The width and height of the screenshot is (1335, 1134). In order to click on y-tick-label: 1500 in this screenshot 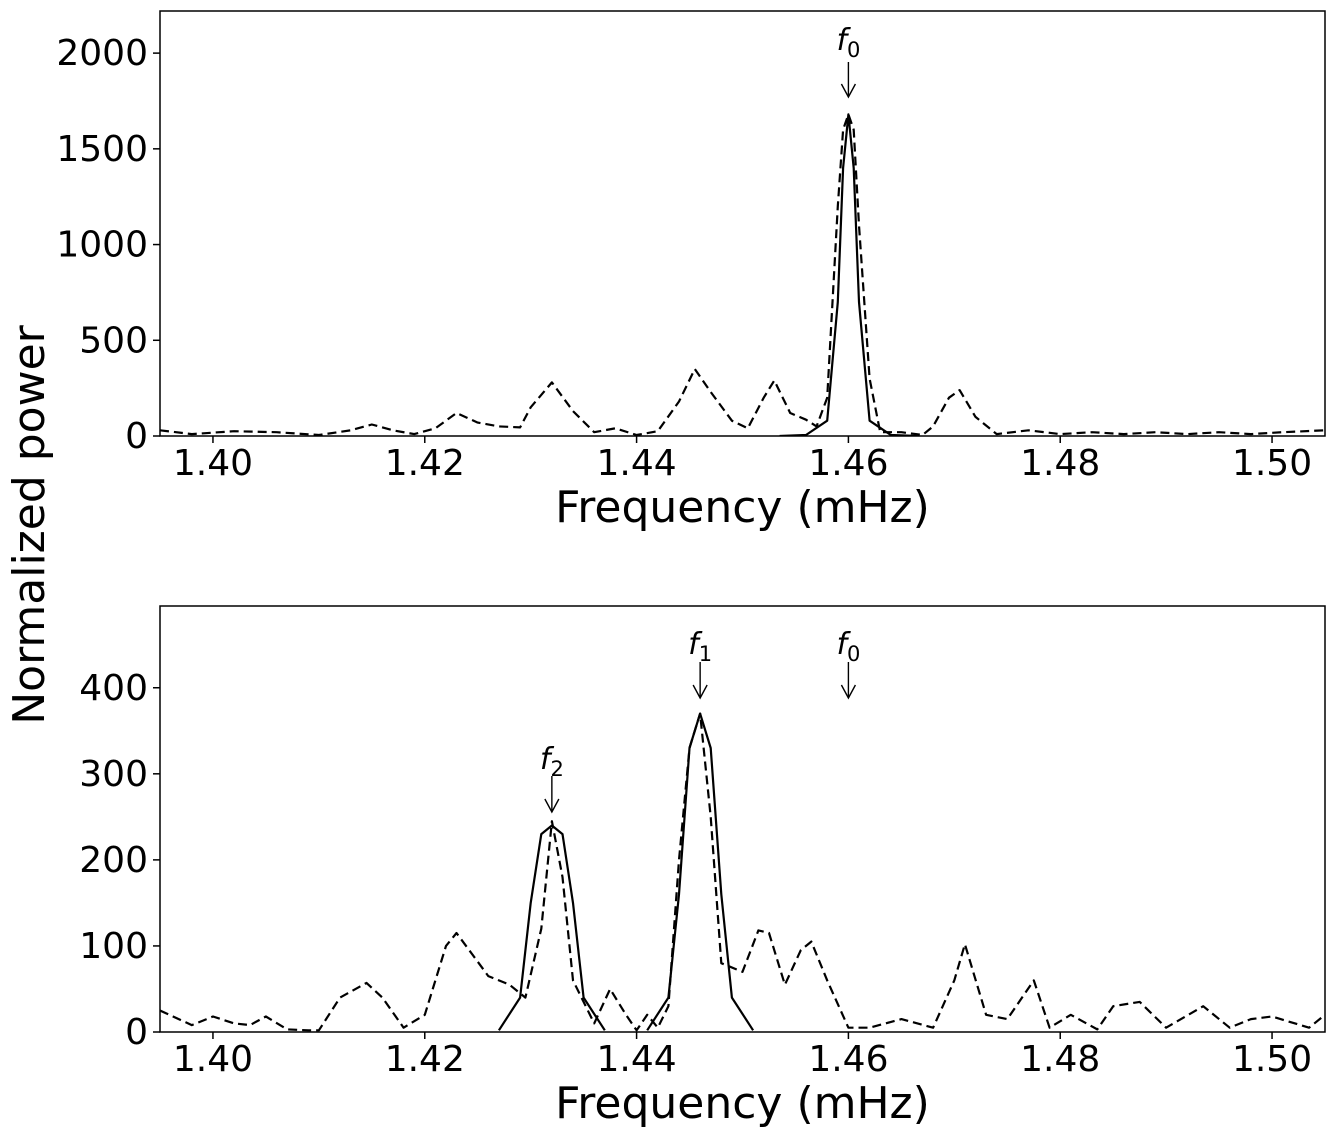, I will do `click(102, 149)`.